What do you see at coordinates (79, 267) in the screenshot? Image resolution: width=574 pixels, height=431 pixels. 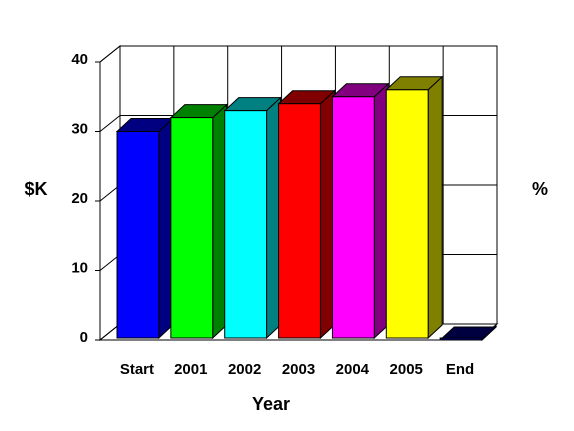 I see `y-tick-label: 10` at bounding box center [79, 267].